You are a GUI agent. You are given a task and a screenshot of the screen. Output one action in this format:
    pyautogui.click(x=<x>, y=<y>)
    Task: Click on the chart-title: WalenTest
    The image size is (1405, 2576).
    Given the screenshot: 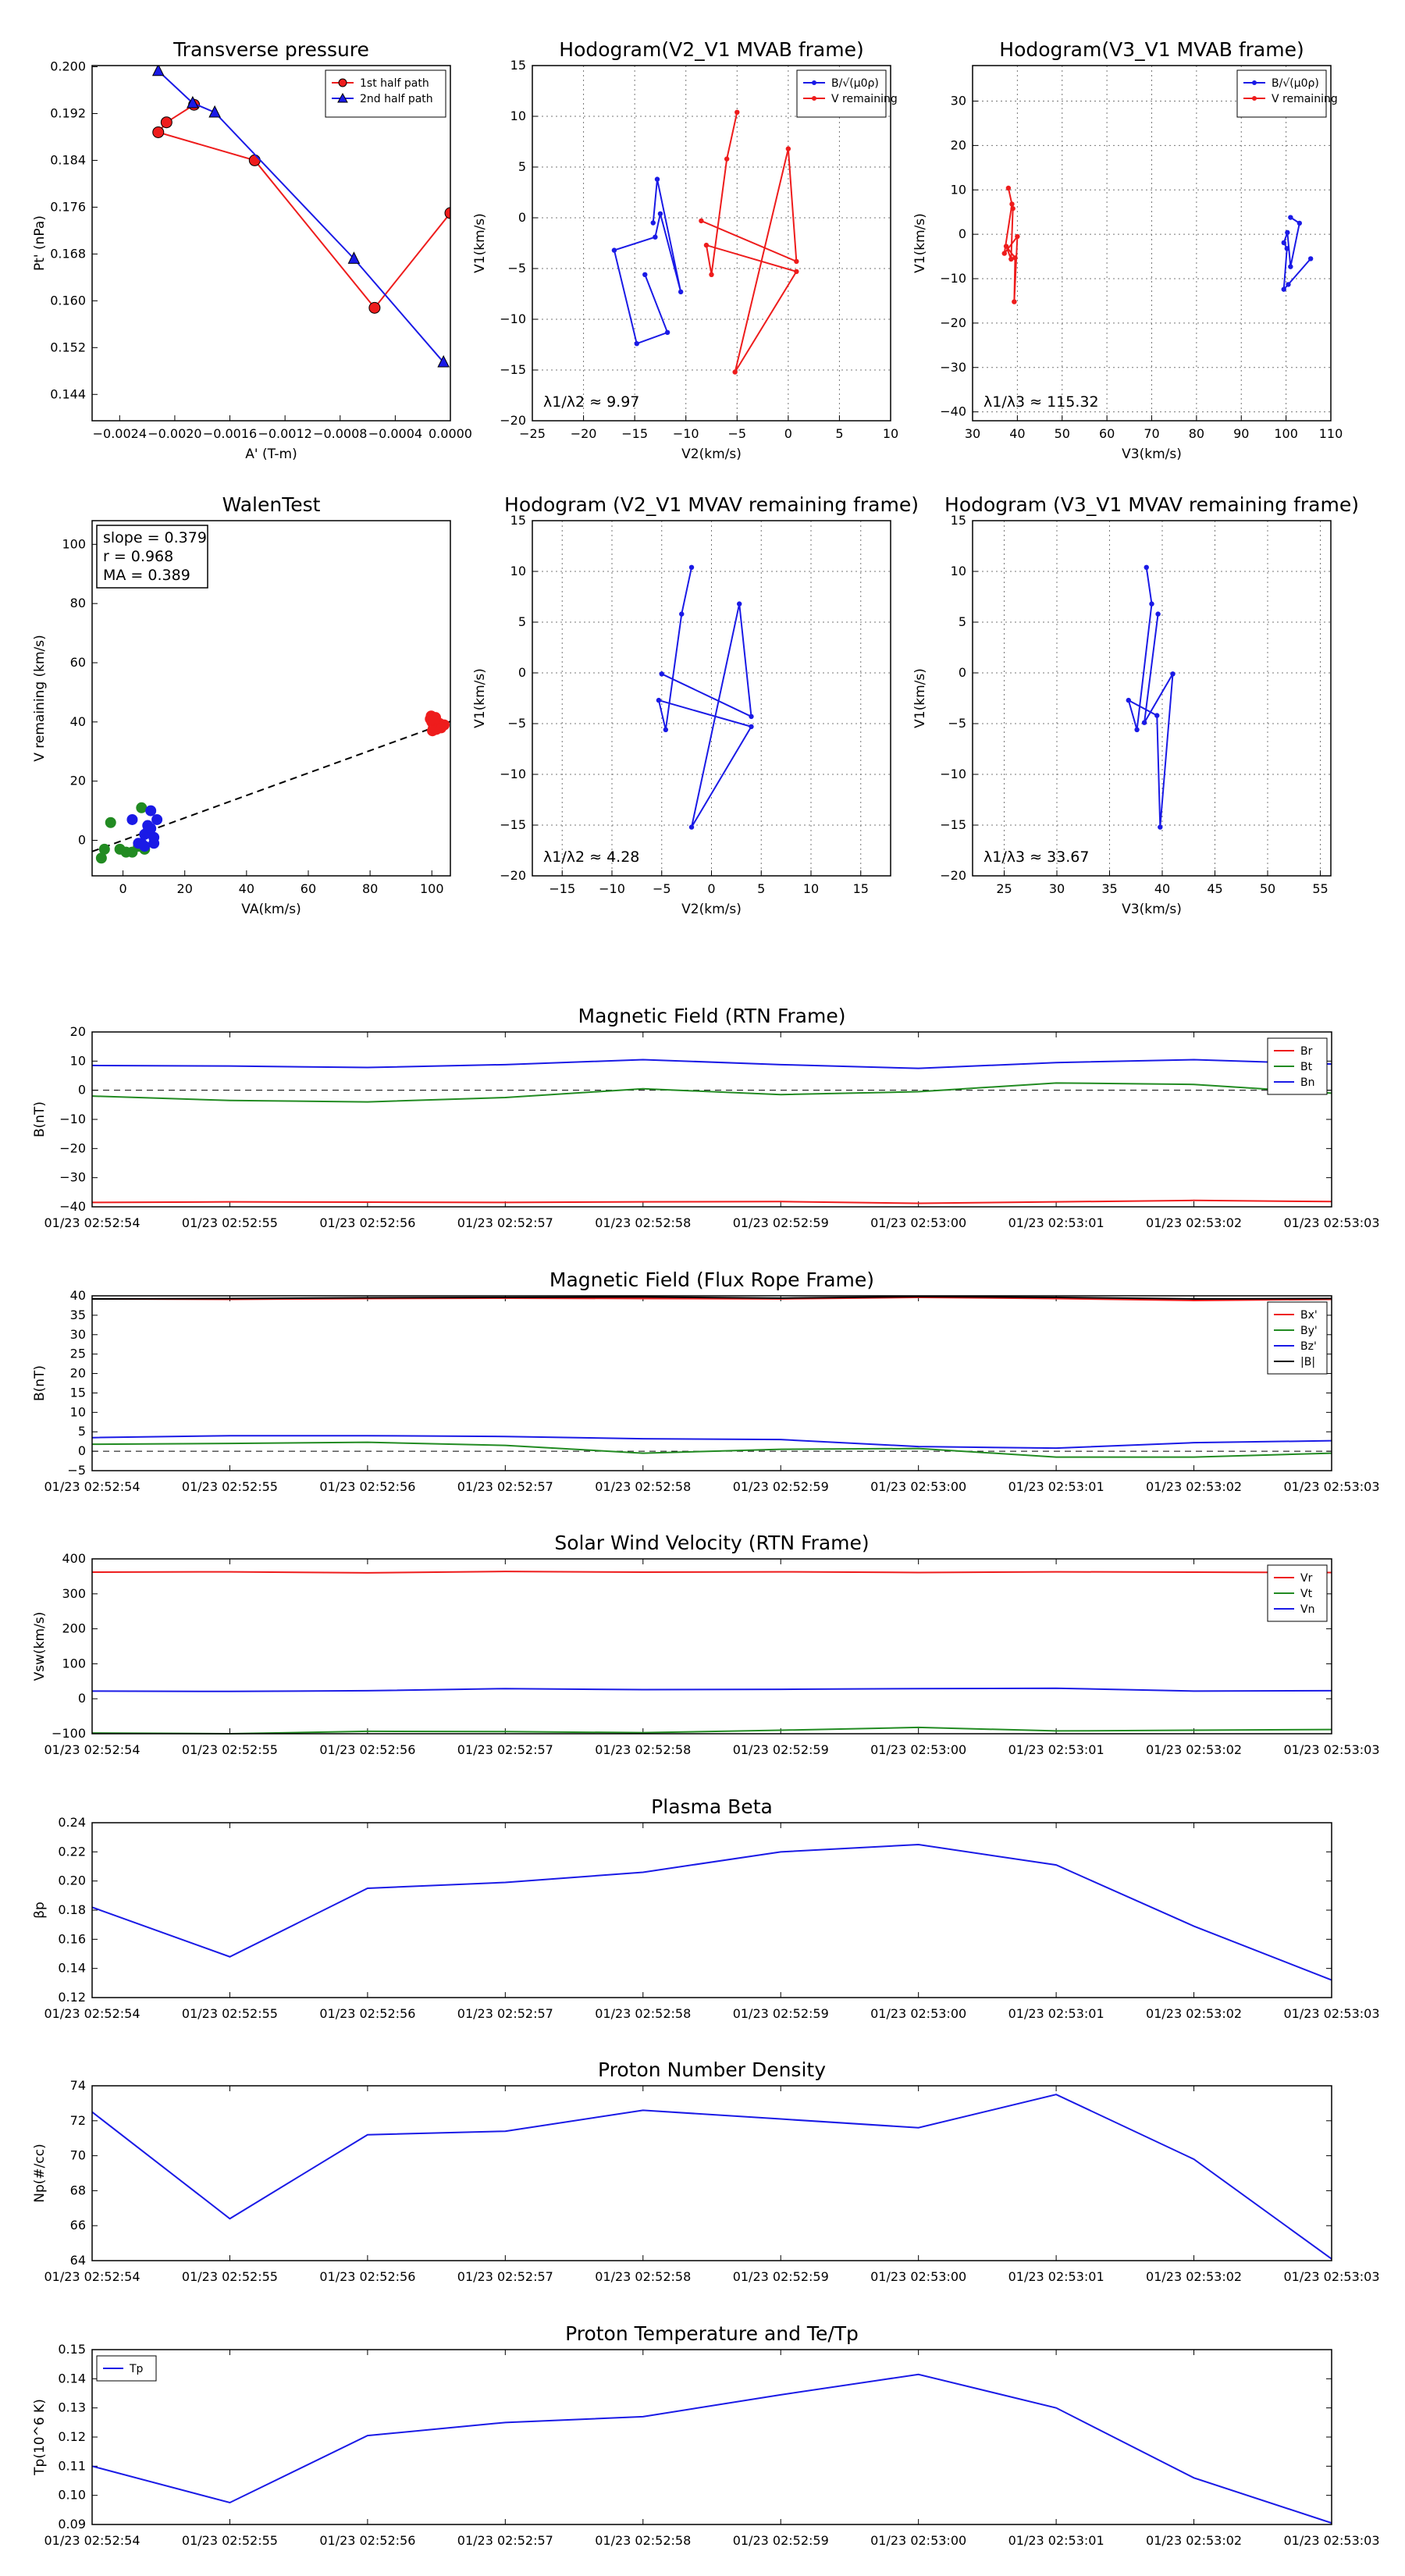 What is the action you would take?
    pyautogui.click(x=271, y=504)
    